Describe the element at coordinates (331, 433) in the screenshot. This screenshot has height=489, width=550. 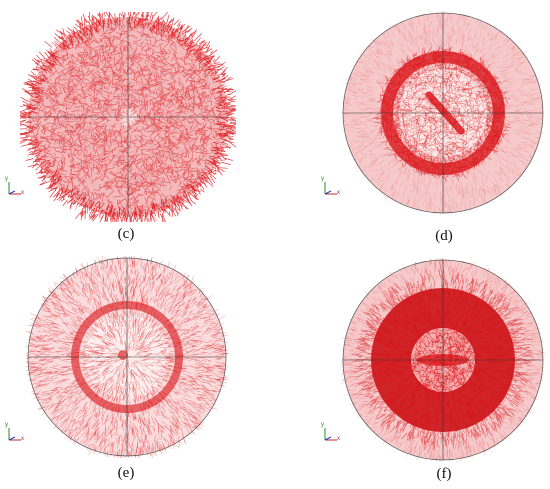
I see `panel-f-axes-triad: y x` at that location.